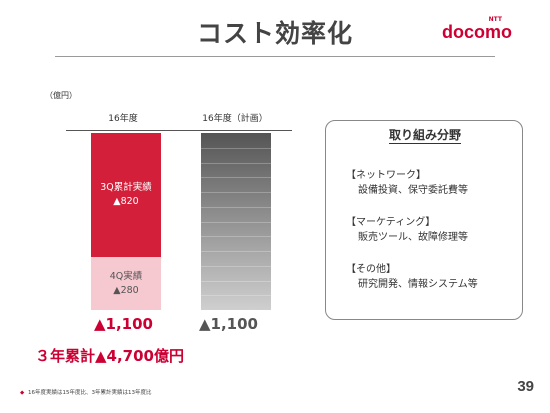 The width and height of the screenshot is (550, 413). I want to click on total-plan: ▲1,100, so click(228, 324).